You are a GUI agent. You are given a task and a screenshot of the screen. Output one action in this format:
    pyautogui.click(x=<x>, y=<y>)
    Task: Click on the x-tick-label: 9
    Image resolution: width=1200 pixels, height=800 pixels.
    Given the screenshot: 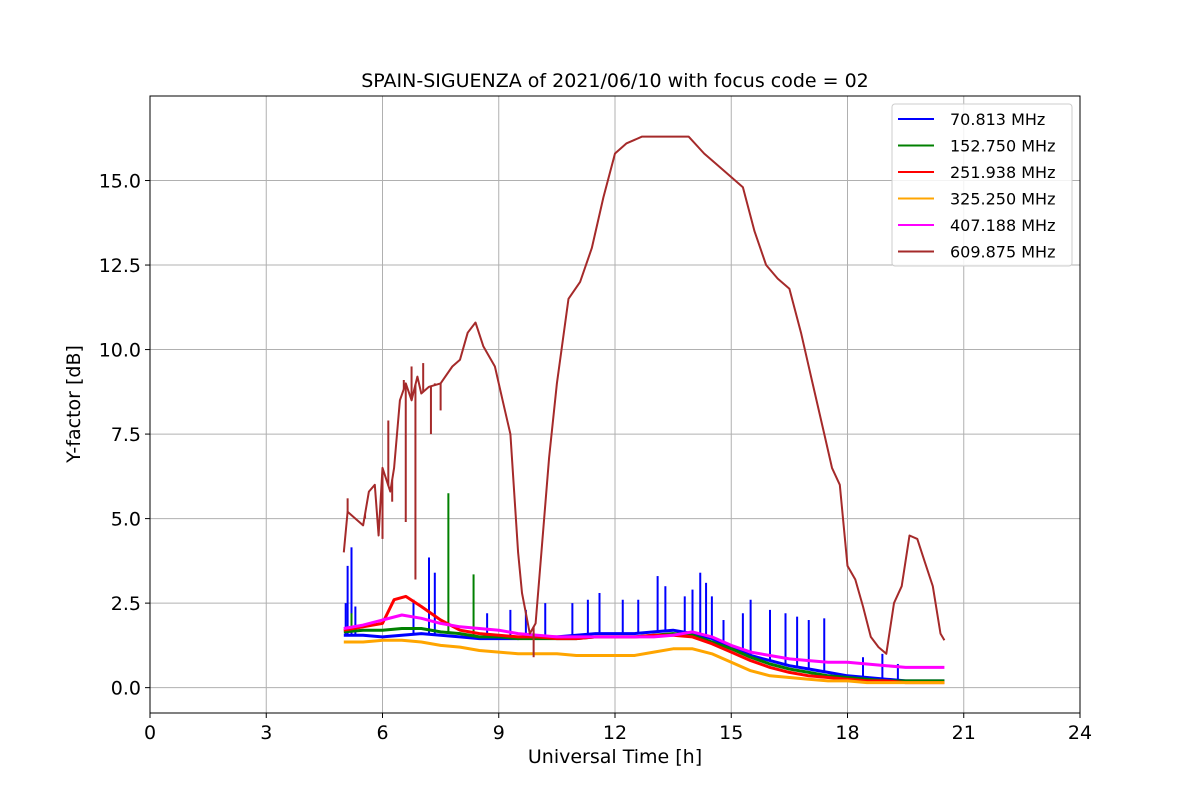 What is the action you would take?
    pyautogui.click(x=499, y=733)
    